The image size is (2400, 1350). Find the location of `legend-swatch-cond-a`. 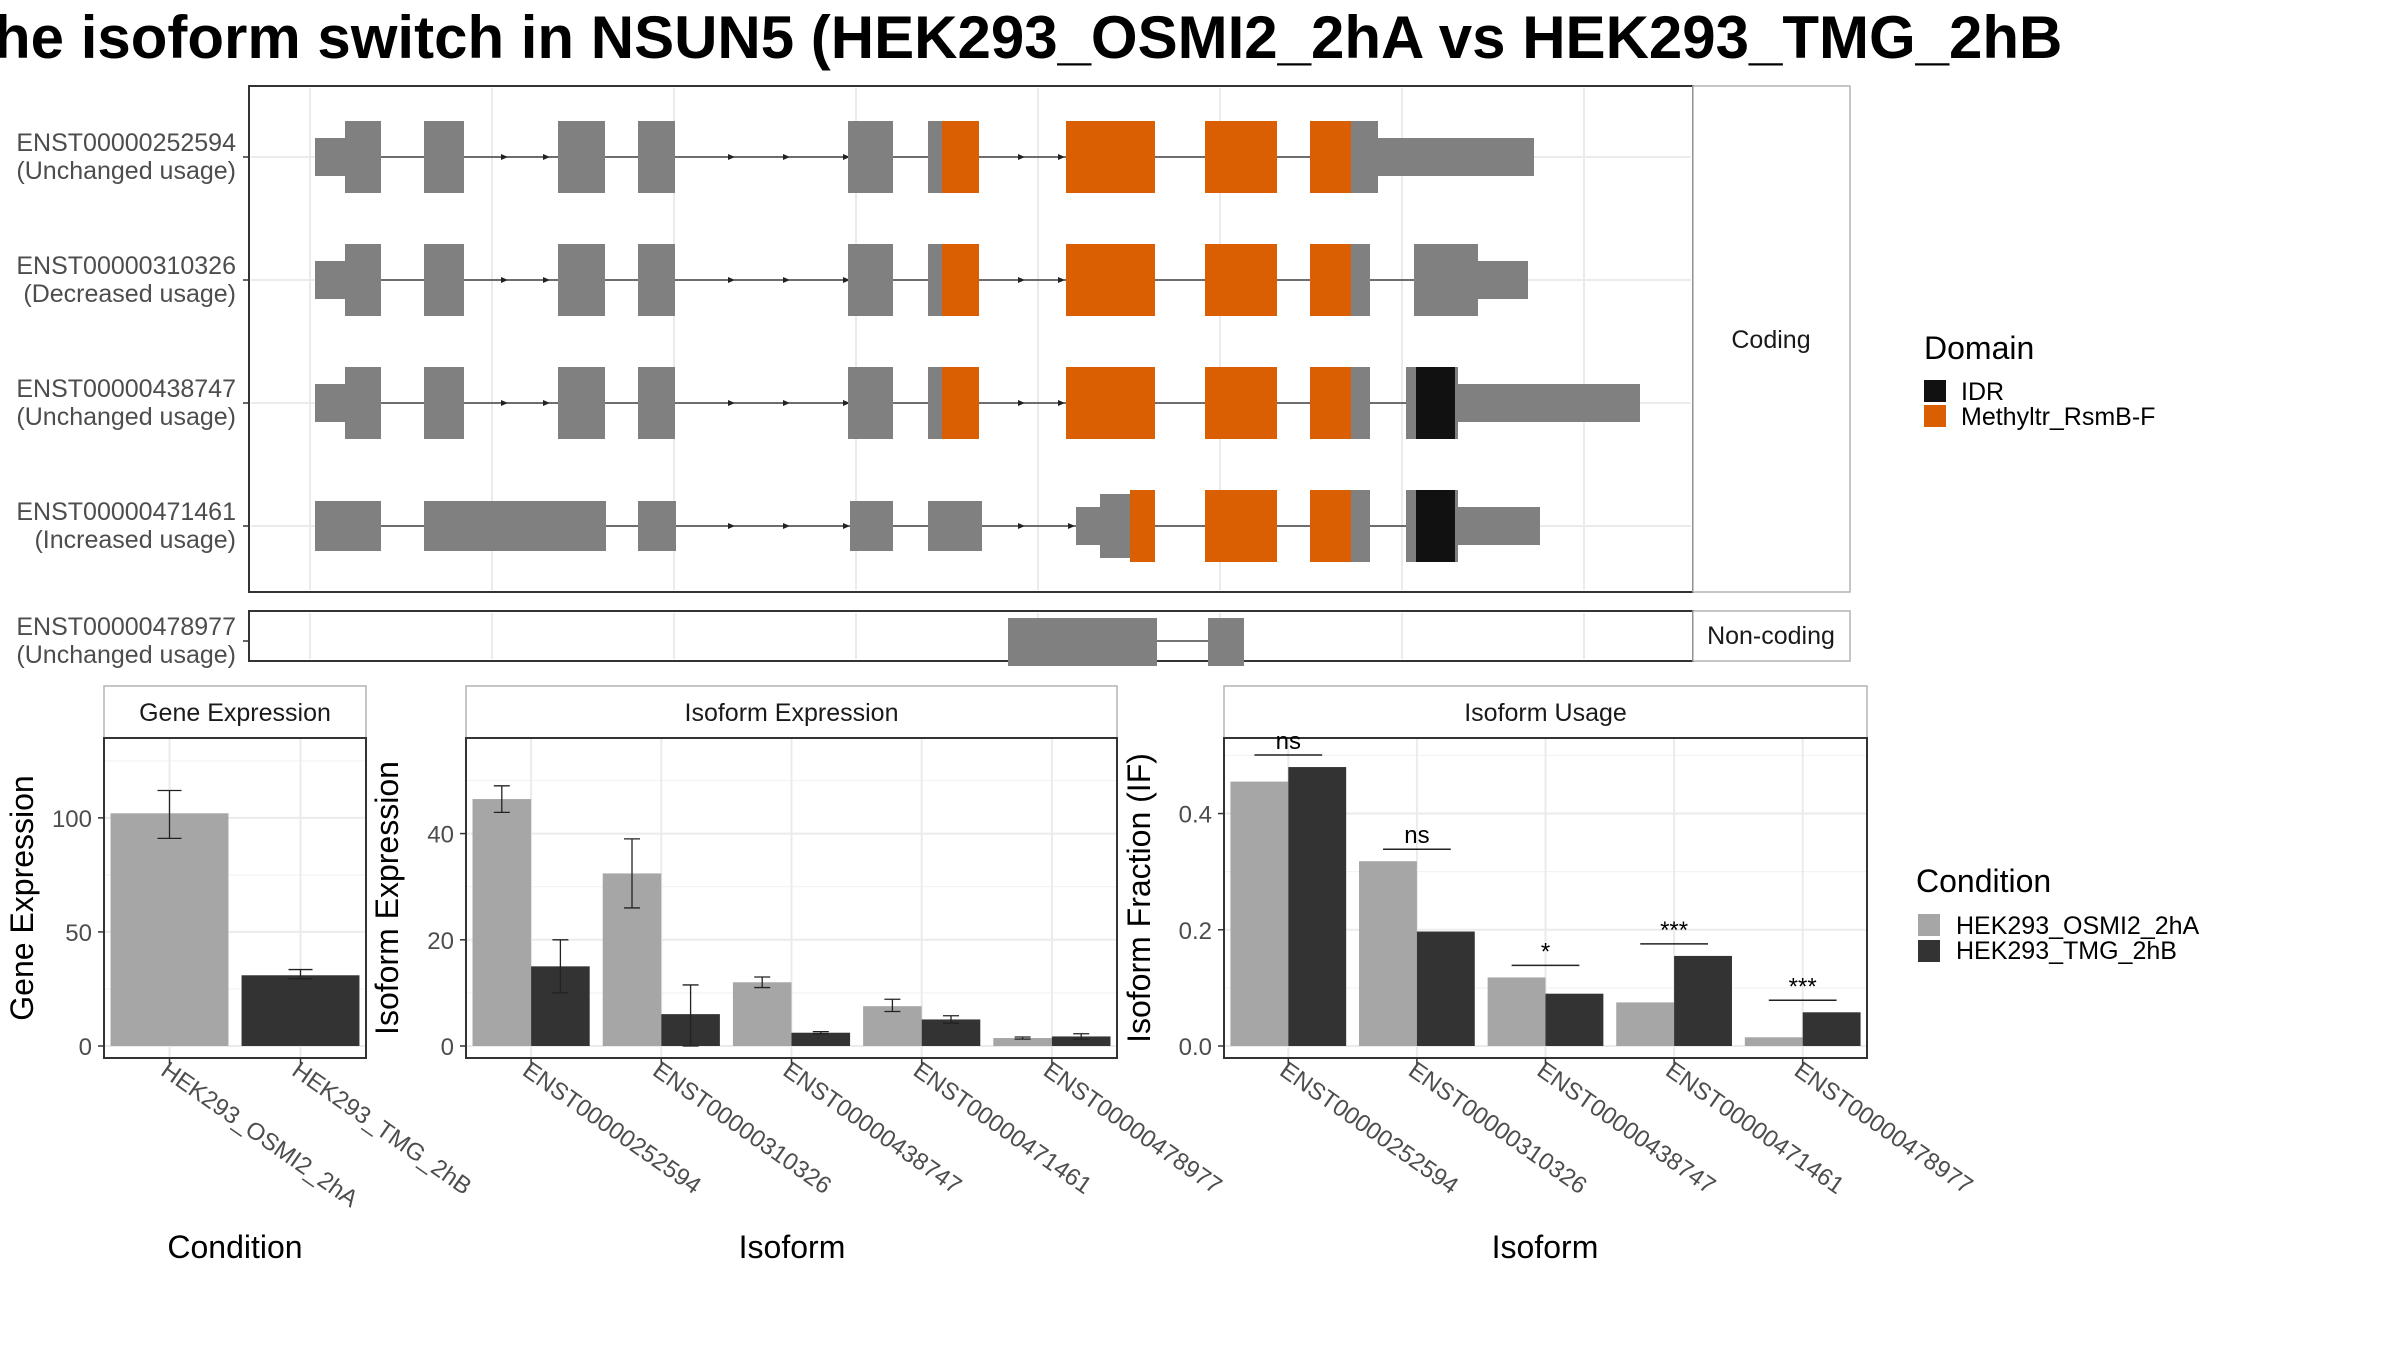

legend-swatch-cond-a is located at coordinates (1929, 925).